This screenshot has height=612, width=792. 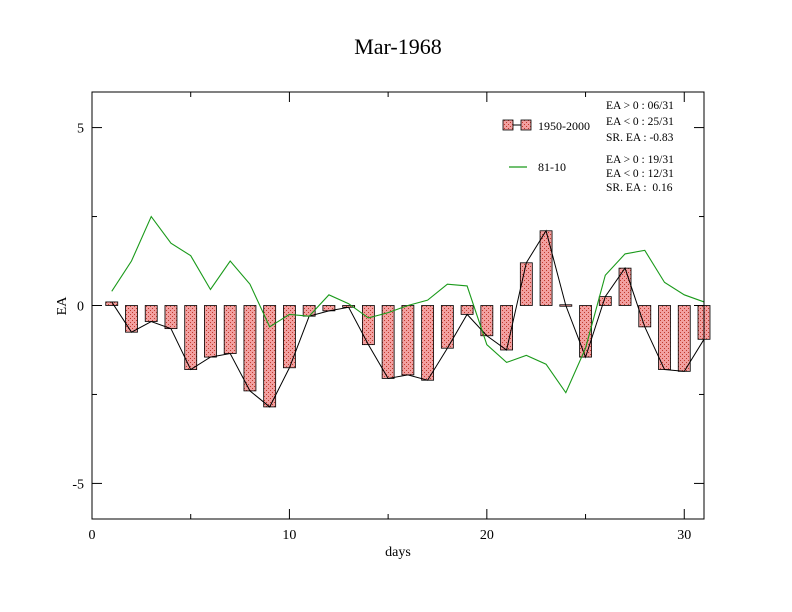 I want to click on annotation-1950-2000-ea-negative: EA < 0 : 25/31, so click(x=640, y=122).